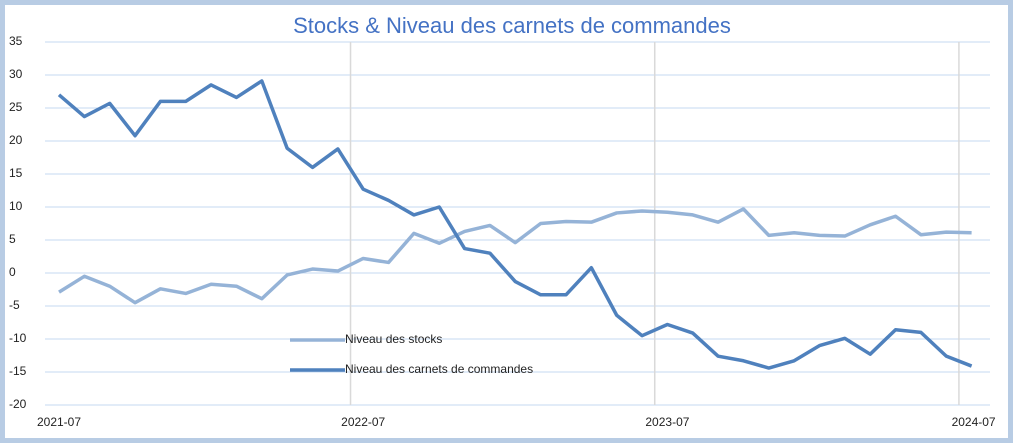 The width and height of the screenshot is (1013, 443). Describe the element at coordinates (667, 422) in the screenshot. I see `x-tick-label: 2023-07` at that location.